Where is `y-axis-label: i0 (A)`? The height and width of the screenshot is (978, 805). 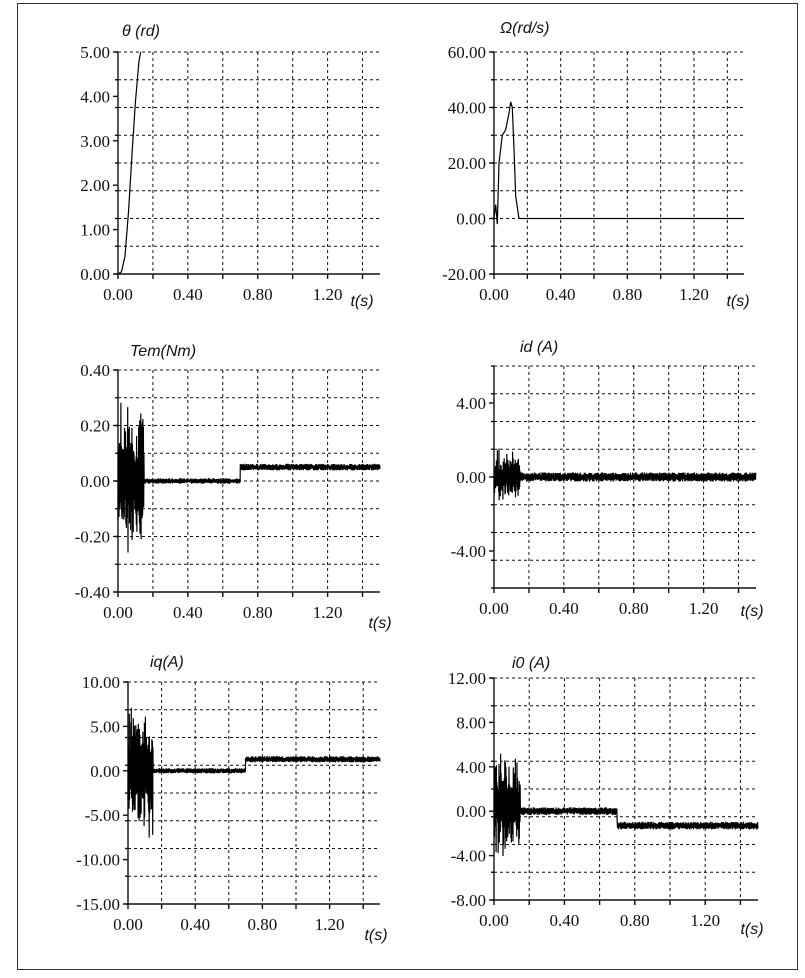
y-axis-label: i0 (A) is located at coordinates (531, 663).